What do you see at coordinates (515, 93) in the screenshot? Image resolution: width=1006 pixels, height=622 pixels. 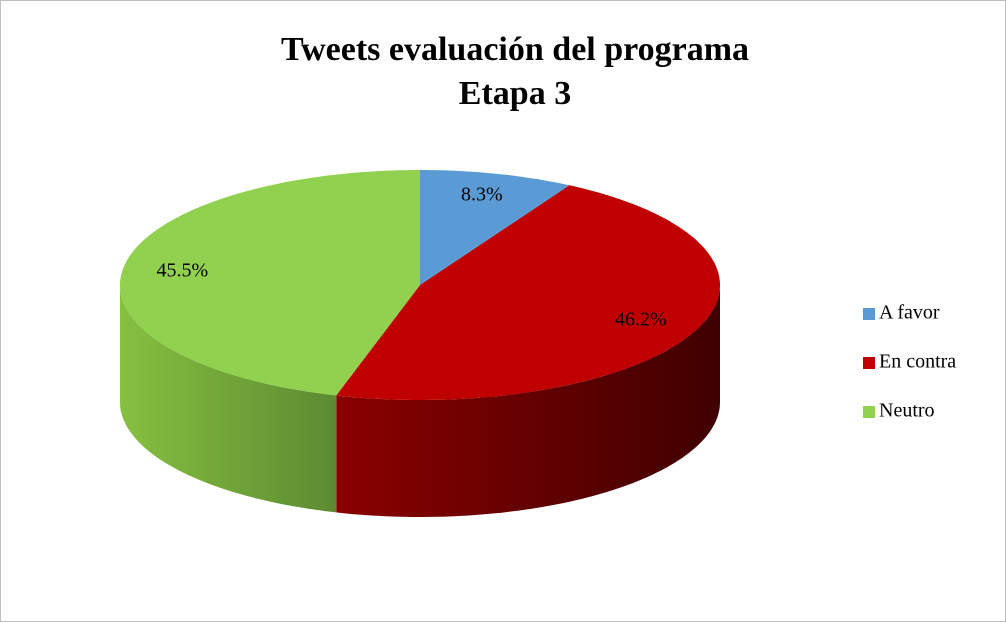 I see `chart-title: Etapa 3` at bounding box center [515, 93].